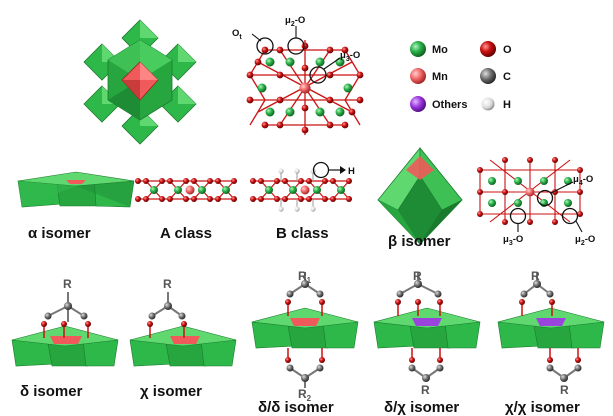 The width and height of the screenshot is (613, 416). What do you see at coordinates (422, 407) in the screenshot?
I see `delta-chi-isomer-caption: δ/χ isomer` at bounding box center [422, 407].